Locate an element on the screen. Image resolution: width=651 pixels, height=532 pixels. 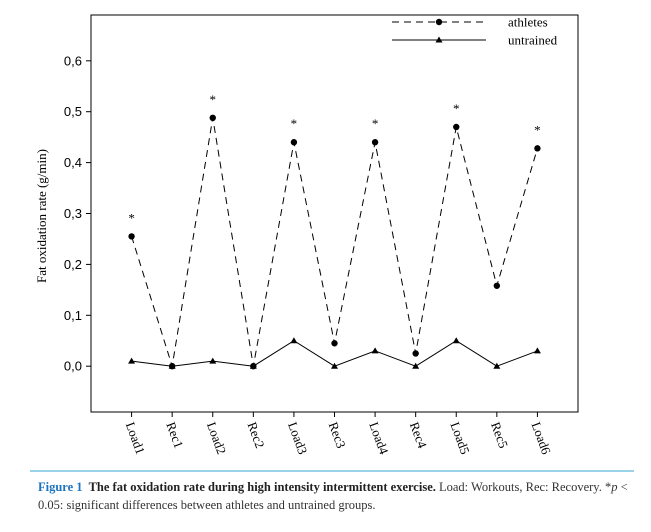
caption-label: Figure 1 is located at coordinates (60, 487).